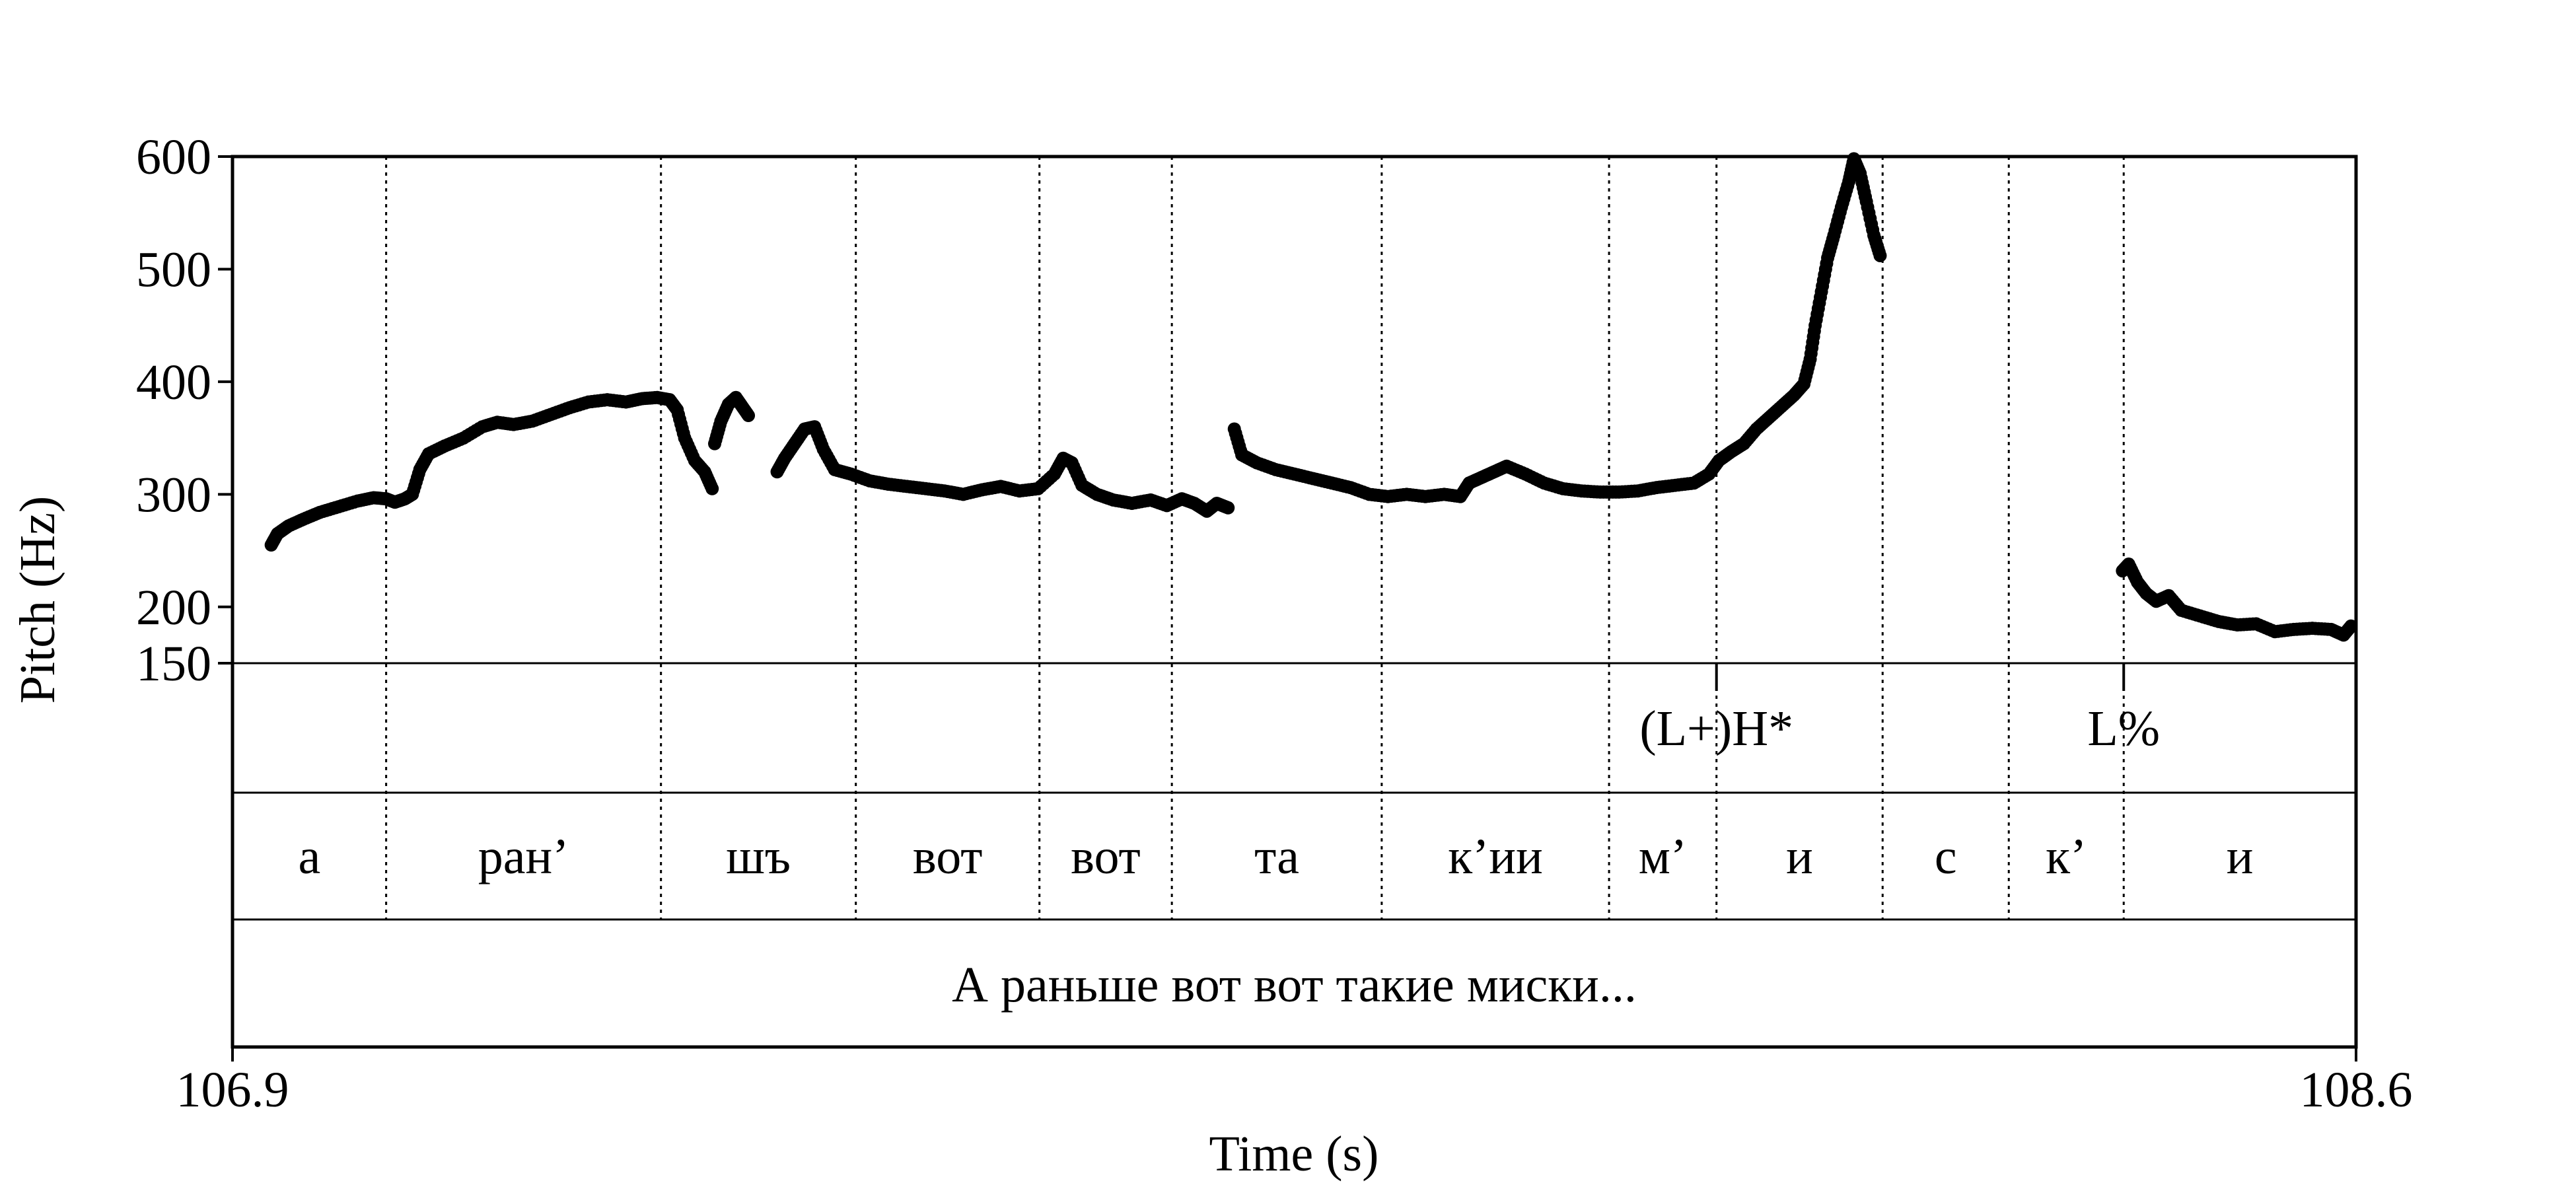 Image resolution: width=2576 pixels, height=1189 pixels. Describe the element at coordinates (524, 856) in the screenshot. I see `syllable-label: ран’` at that location.